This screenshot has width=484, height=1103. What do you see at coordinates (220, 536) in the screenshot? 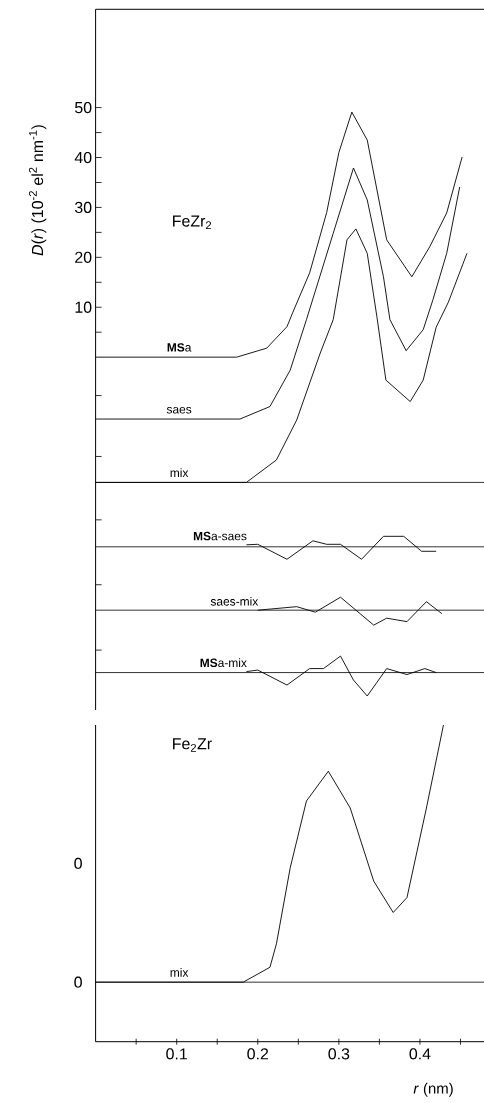
I see `series-label: MSa-saes` at bounding box center [220, 536].